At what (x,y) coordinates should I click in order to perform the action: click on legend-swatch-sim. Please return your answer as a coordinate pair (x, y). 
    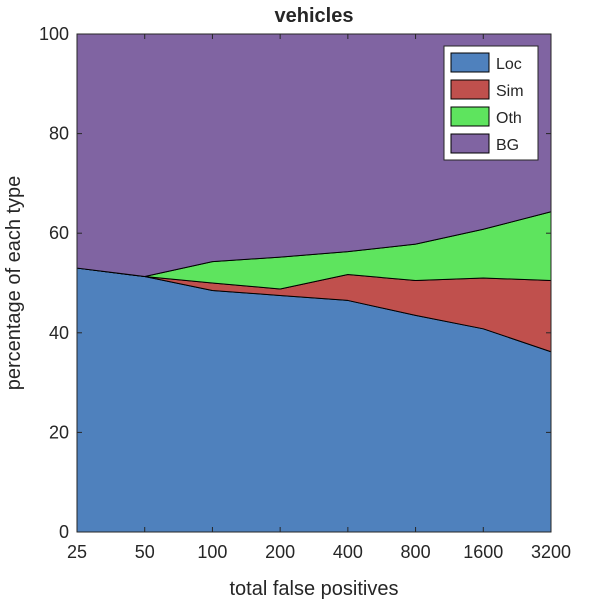
    Looking at the image, I should click on (470, 89).